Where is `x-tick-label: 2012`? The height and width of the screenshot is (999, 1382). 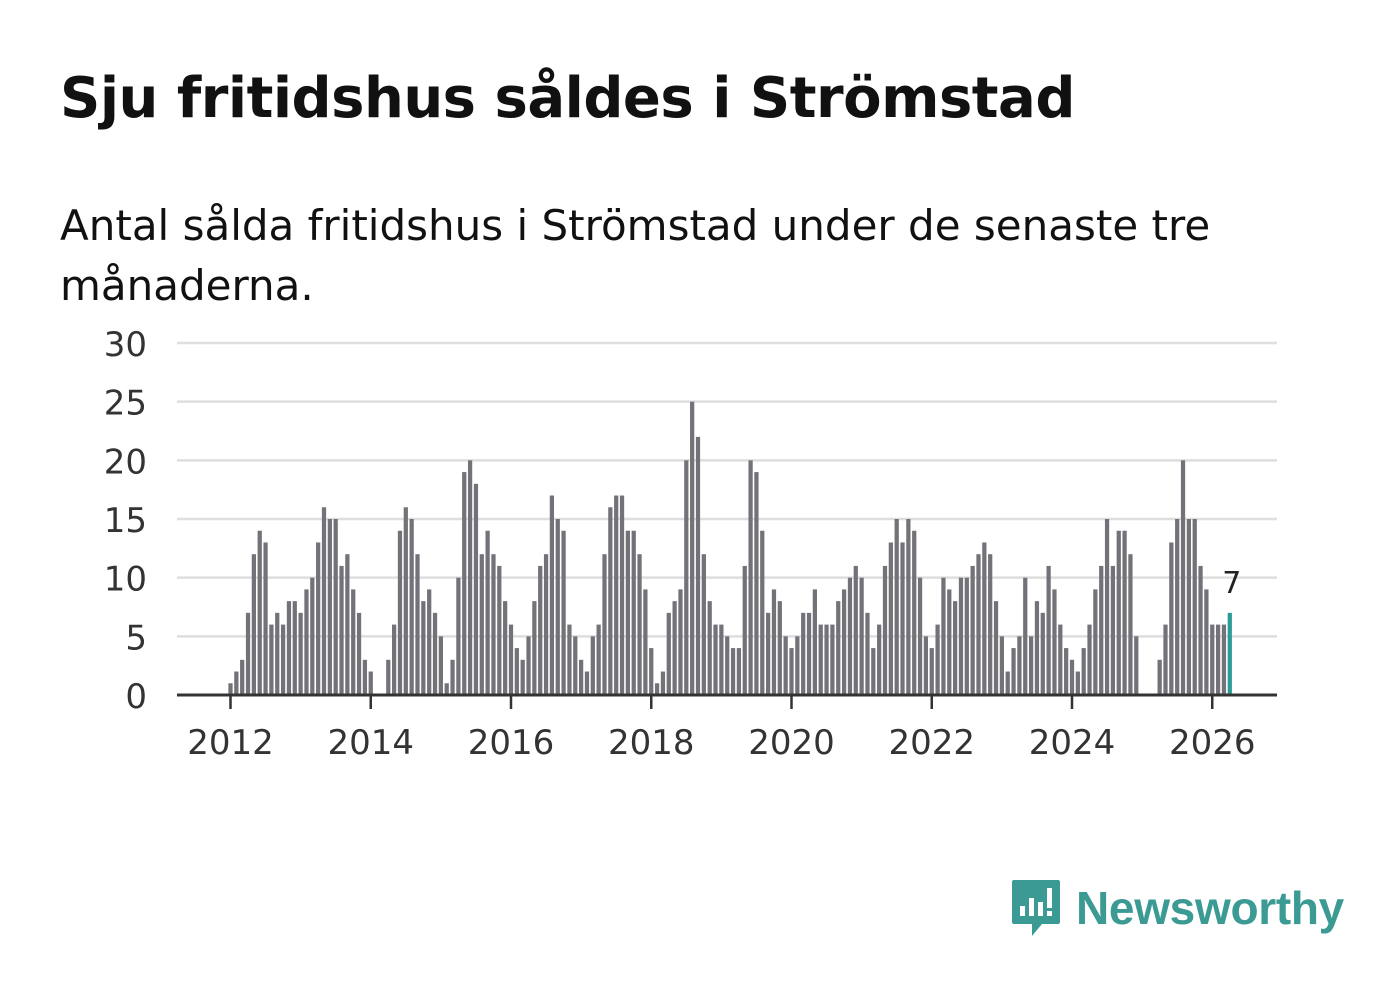 x-tick-label: 2012 is located at coordinates (230, 743).